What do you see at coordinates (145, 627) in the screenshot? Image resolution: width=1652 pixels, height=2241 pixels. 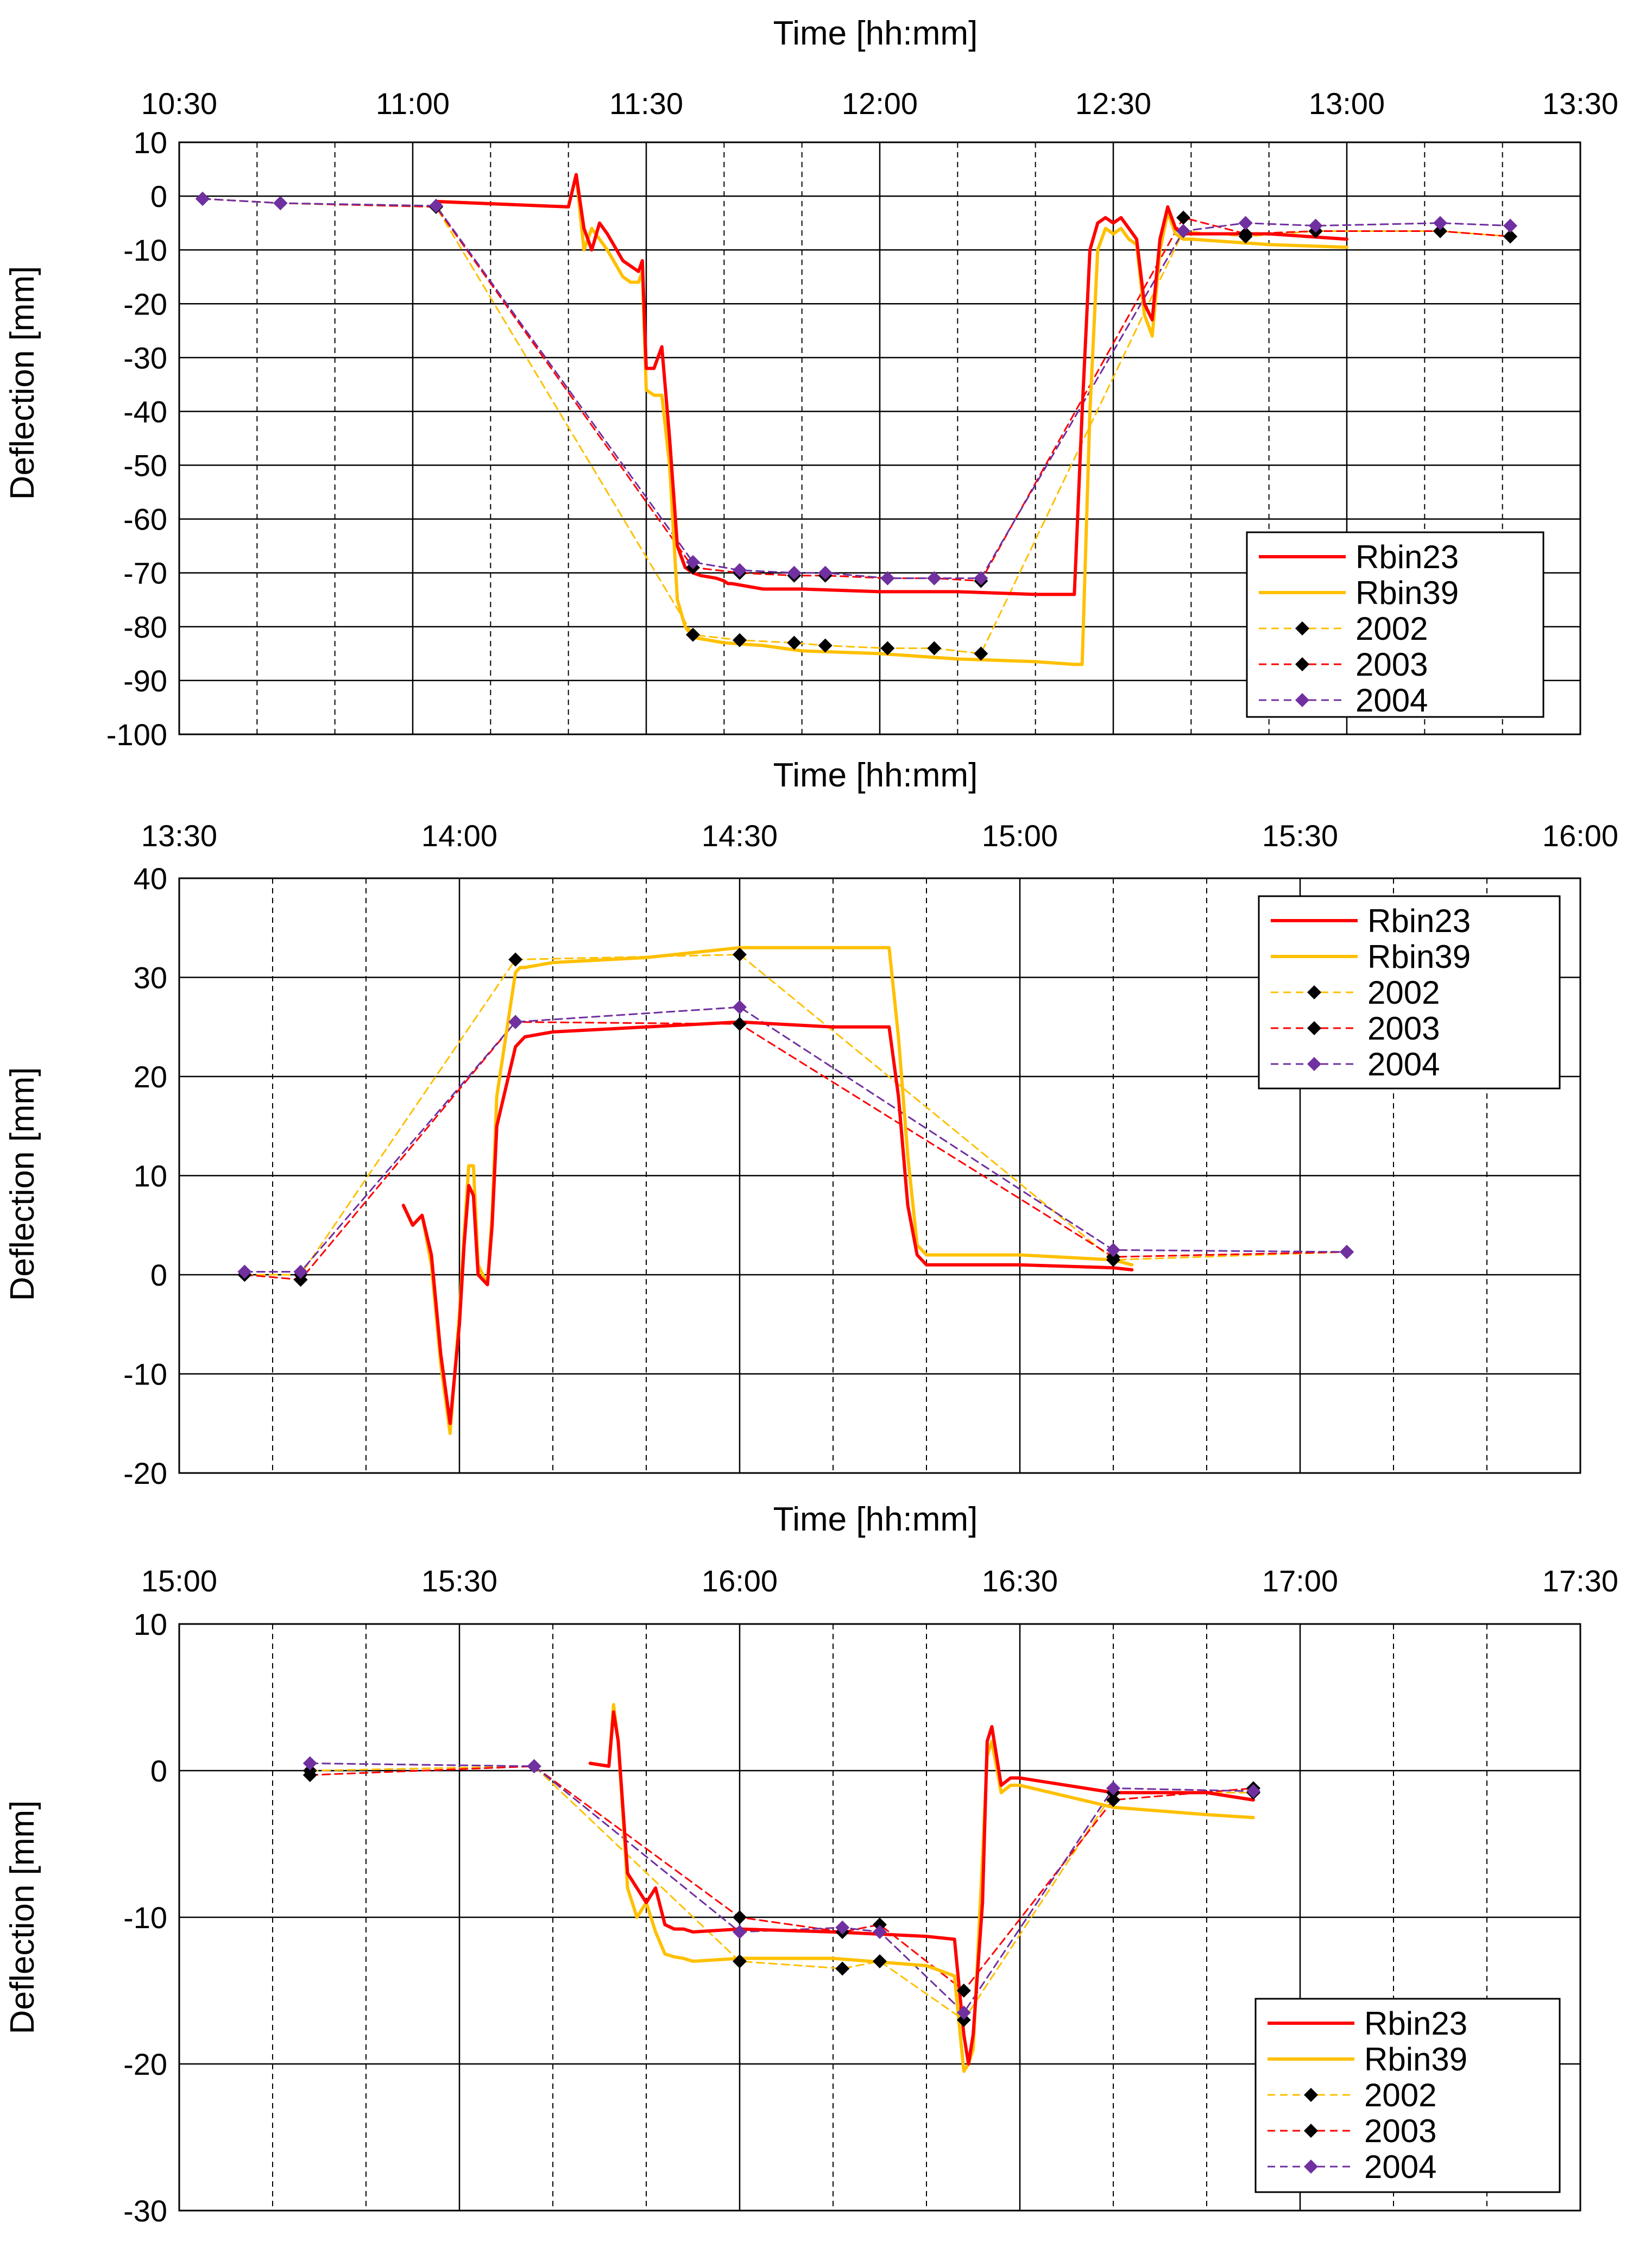 I see `y-tick-label: -80` at bounding box center [145, 627].